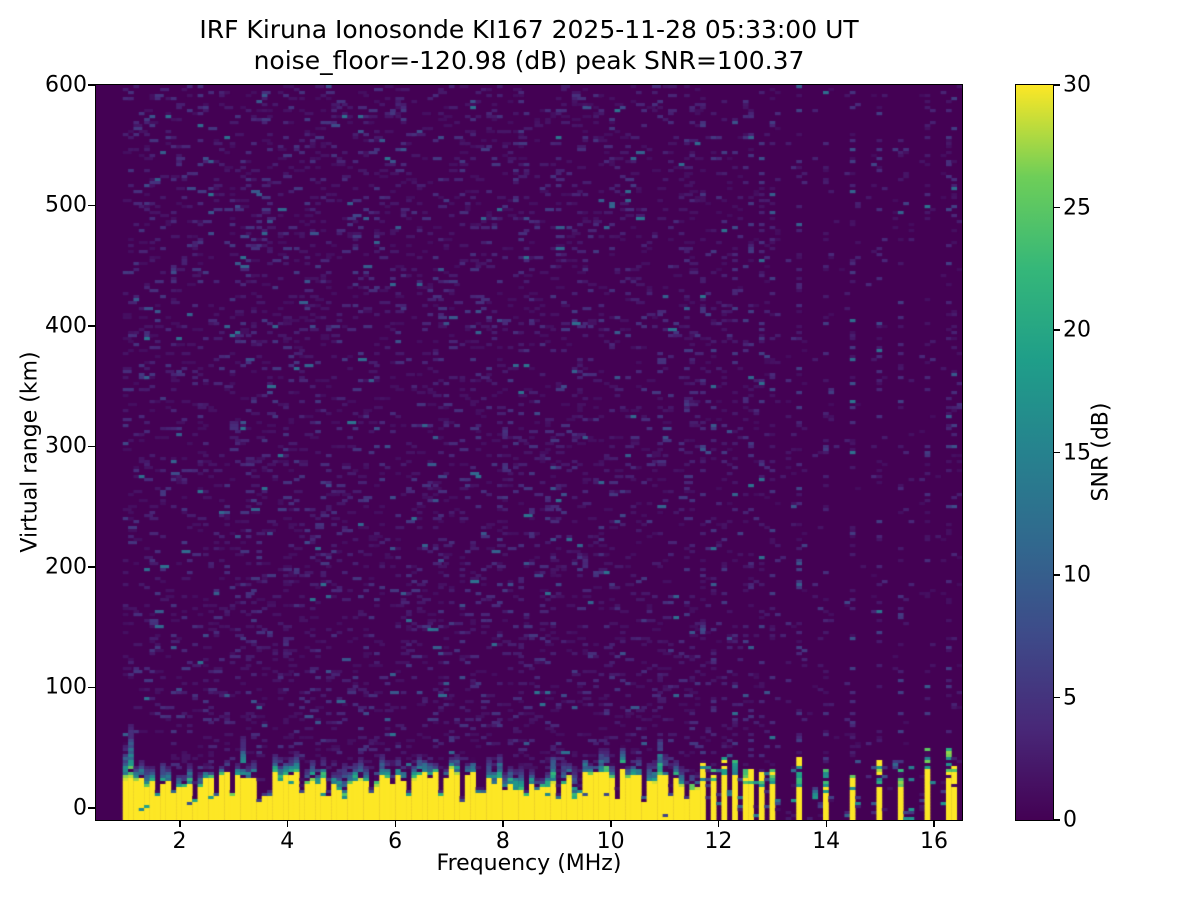 The width and height of the screenshot is (1200, 900). I want to click on y-tick-label: 300, so click(66, 446).